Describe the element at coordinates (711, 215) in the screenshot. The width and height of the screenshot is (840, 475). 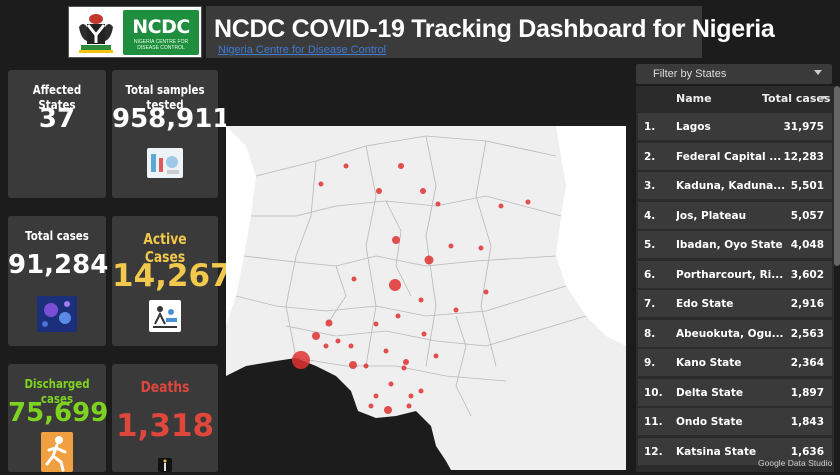
I see `state-name: Jos, Plateau` at that location.